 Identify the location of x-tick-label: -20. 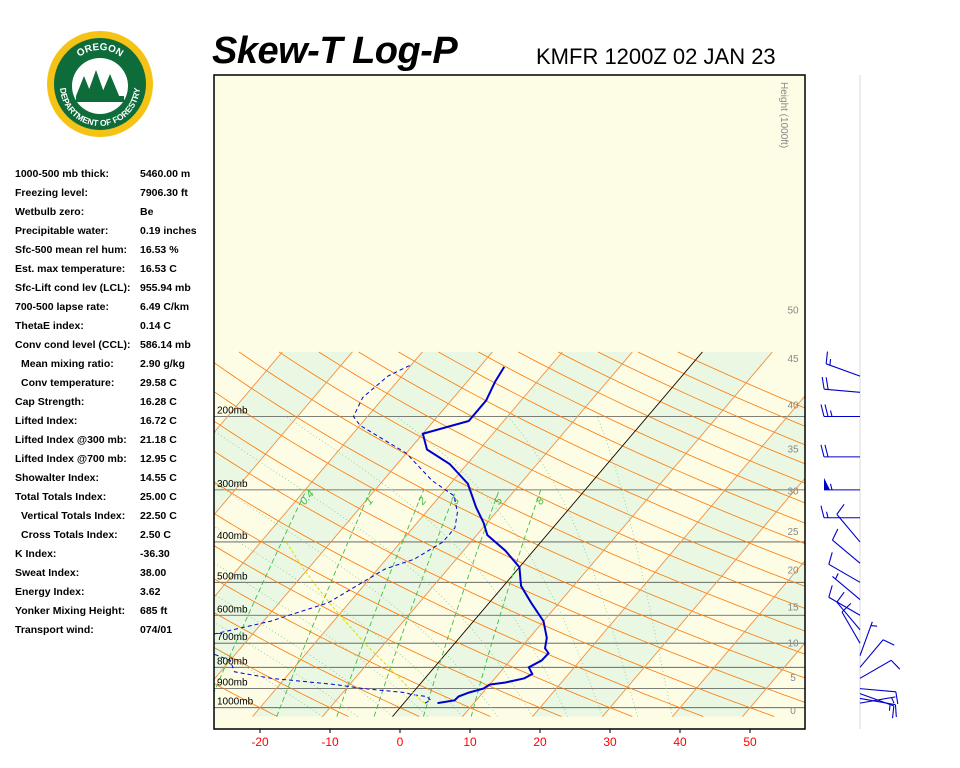
(260, 742).